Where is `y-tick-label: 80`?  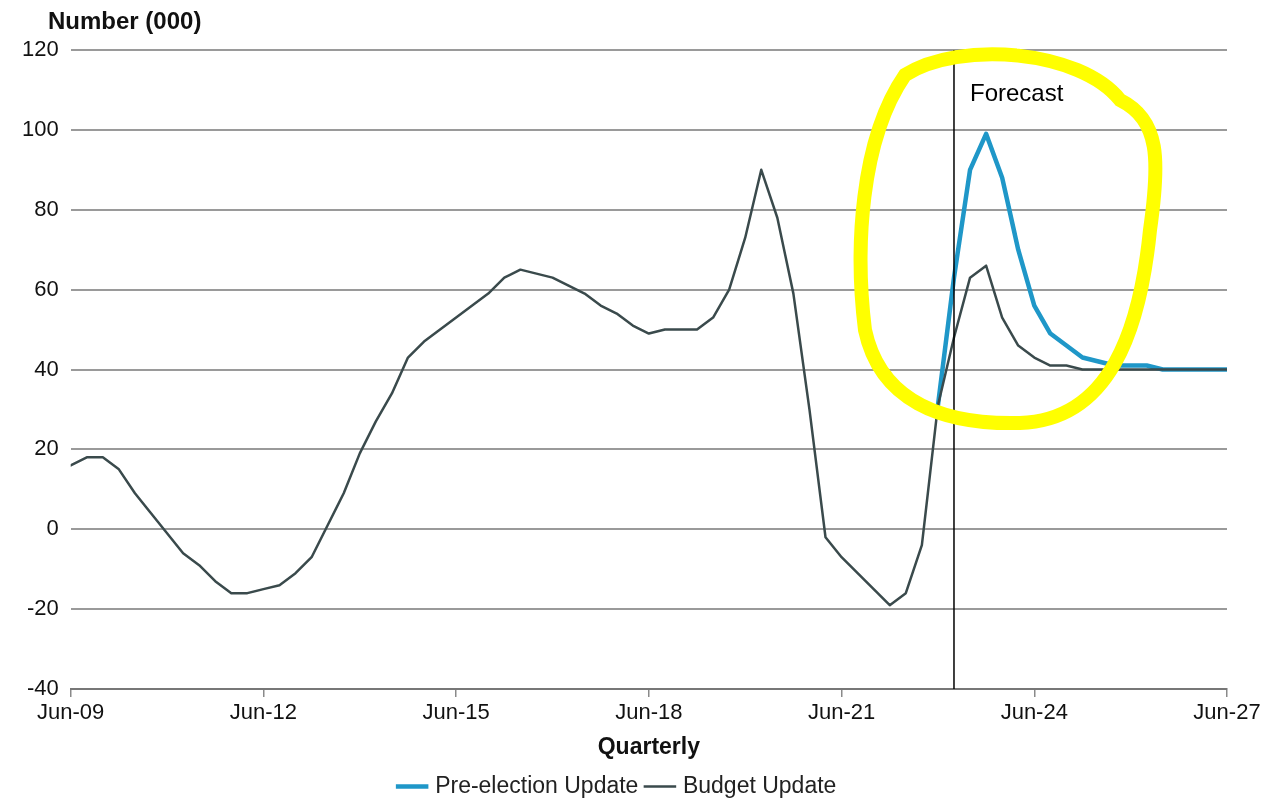
y-tick-label: 80 is located at coordinates (46, 208).